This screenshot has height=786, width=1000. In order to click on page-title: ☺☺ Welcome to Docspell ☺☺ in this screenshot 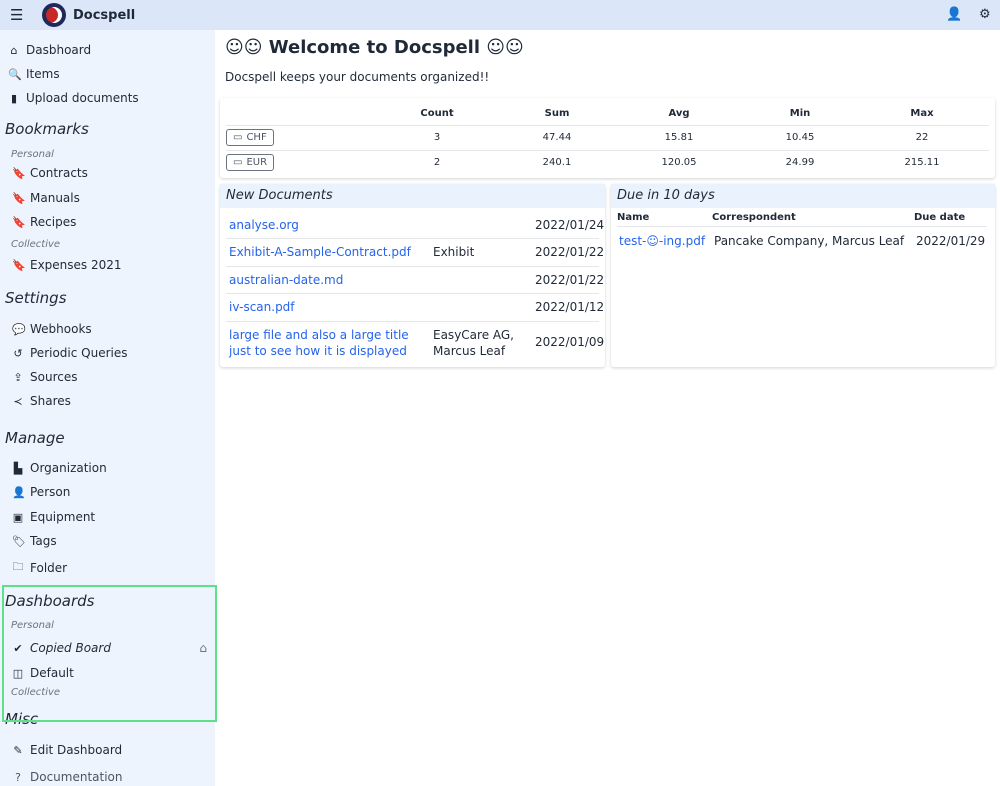, I will do `click(374, 47)`.